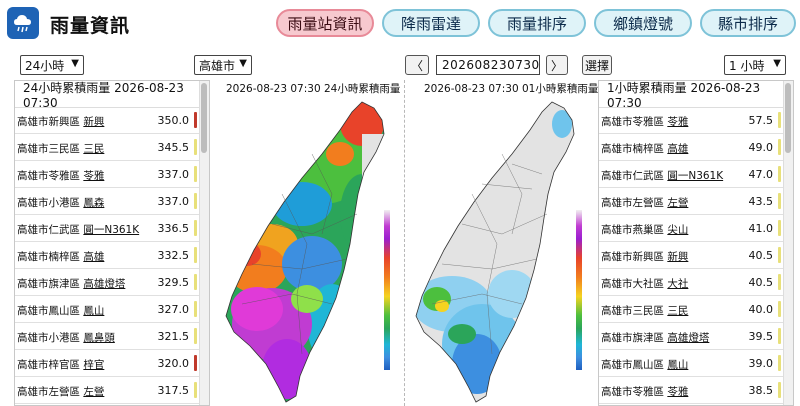 This screenshot has height=406, width=800. I want to click on station-location: 高雄市大社區 大社, so click(645, 284).